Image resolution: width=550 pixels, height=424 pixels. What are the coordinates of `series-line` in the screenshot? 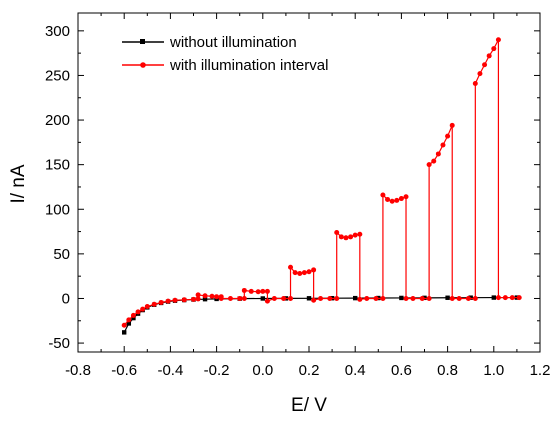 It's located at (320, 314).